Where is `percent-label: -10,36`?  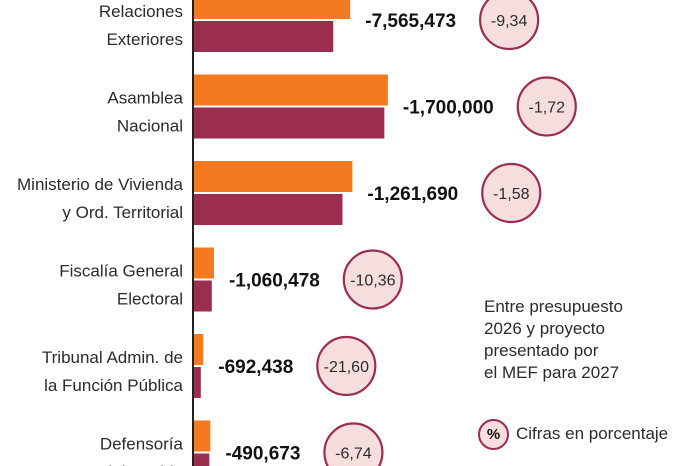
percent-label: -10,36 is located at coordinates (372, 281).